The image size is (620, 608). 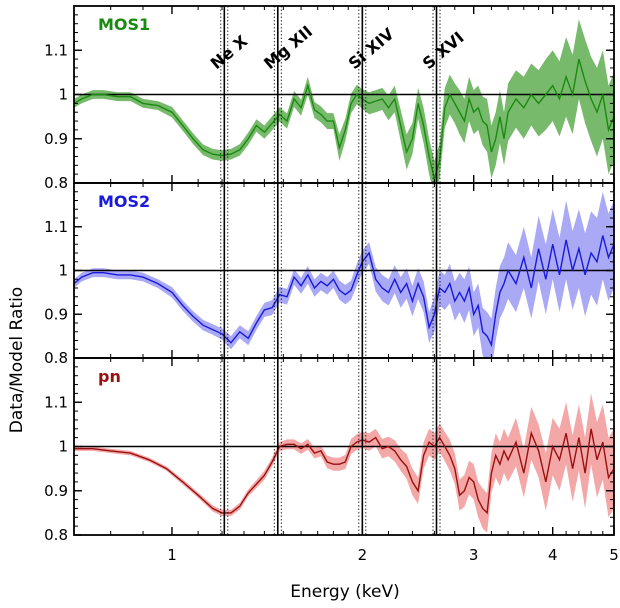 I want to click on emission-line-label: Mg XII, so click(x=288, y=47).